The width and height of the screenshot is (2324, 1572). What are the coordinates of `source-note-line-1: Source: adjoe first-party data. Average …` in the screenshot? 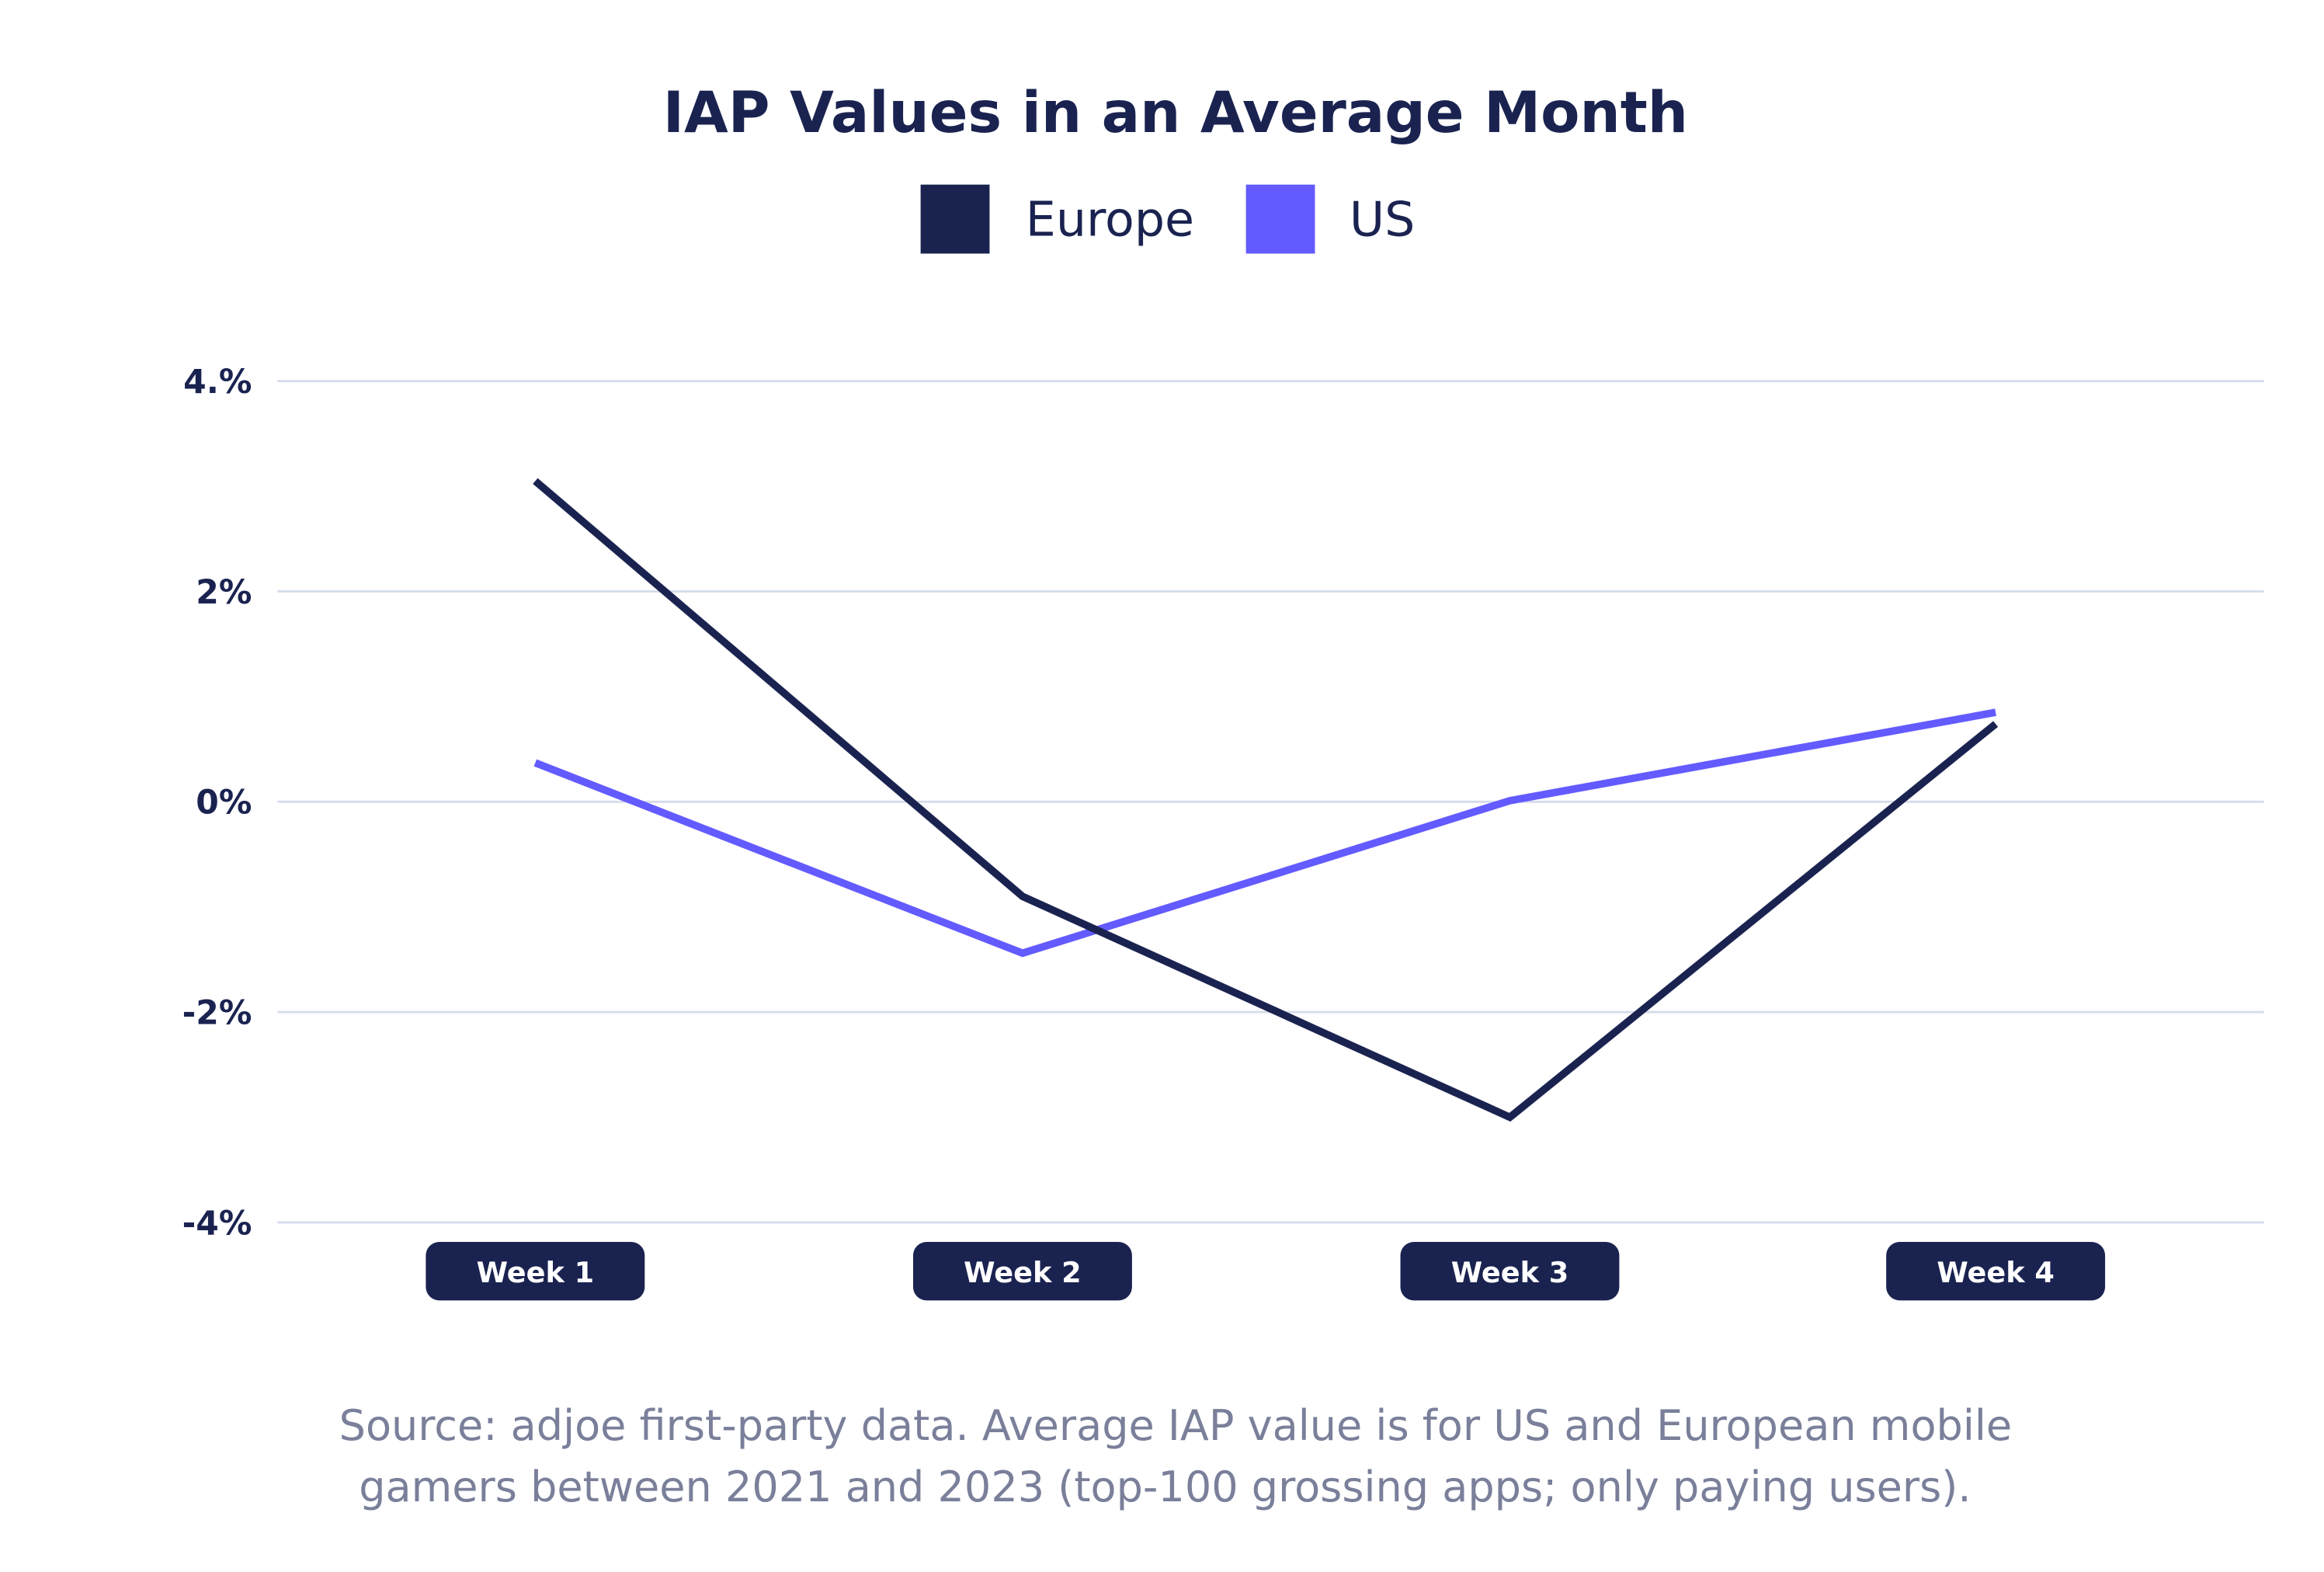 It's located at (1175, 1425).